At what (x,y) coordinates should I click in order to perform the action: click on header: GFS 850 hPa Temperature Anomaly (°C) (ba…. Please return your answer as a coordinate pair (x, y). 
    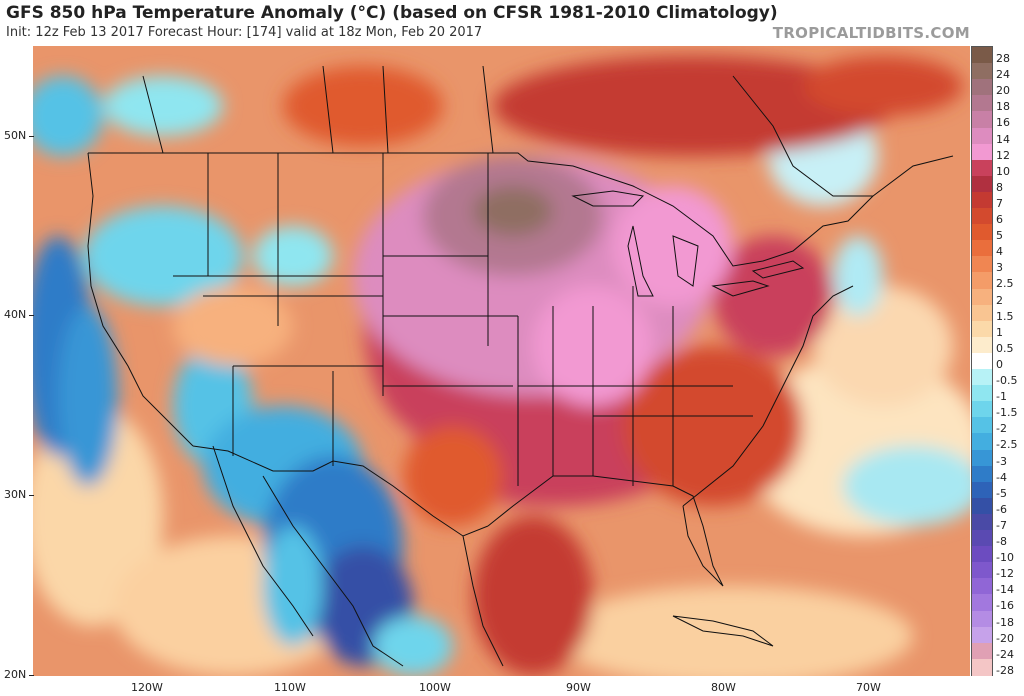
    Looking at the image, I should click on (512, 23).